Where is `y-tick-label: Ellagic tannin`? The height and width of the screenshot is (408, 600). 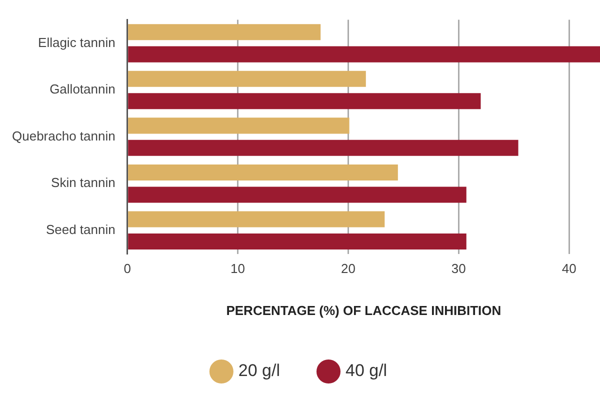
y-tick-label: Ellagic tannin is located at coordinates (77, 42).